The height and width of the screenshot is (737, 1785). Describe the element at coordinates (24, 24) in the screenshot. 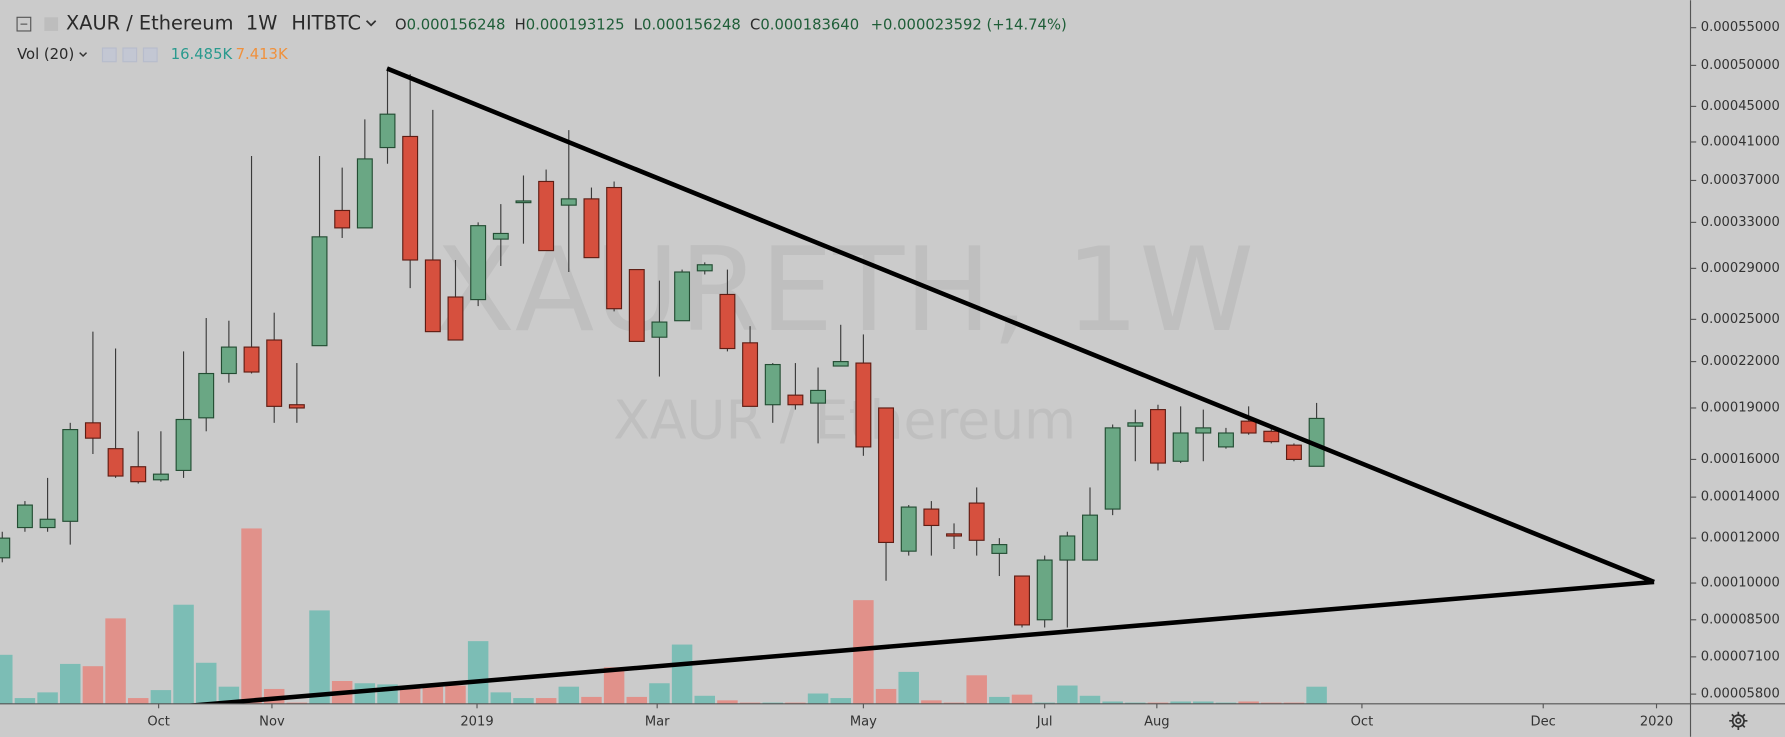

I see `collapse-button` at that location.